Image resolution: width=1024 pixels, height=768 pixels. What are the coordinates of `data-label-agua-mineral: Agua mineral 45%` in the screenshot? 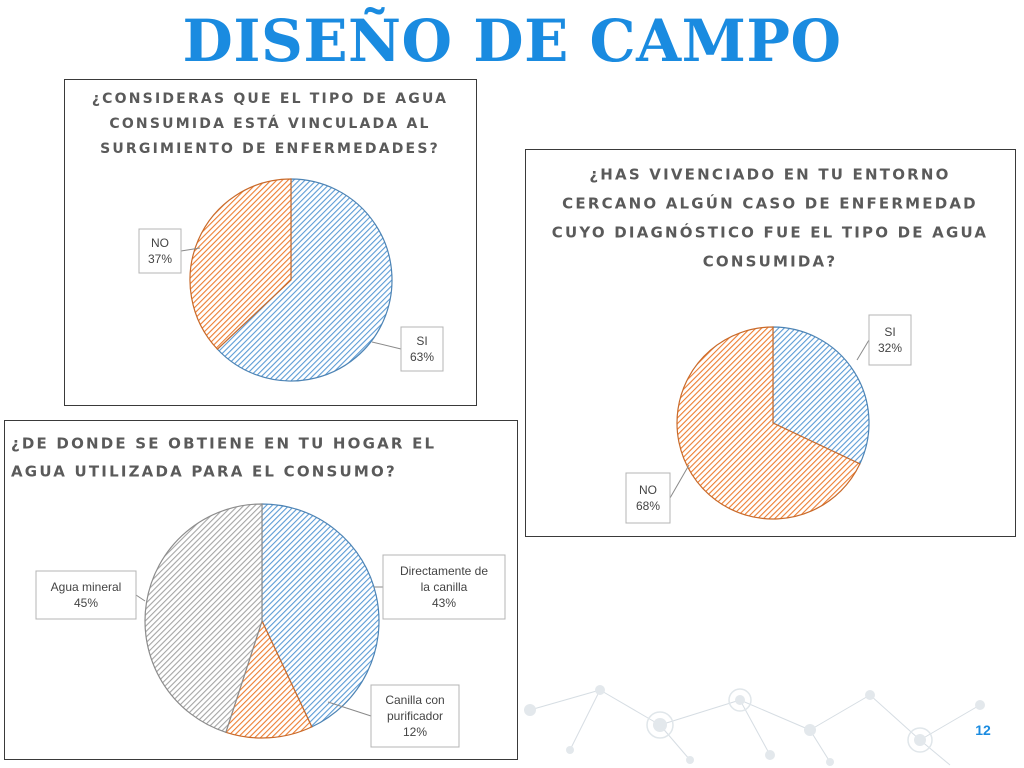 It's located at (90, 595).